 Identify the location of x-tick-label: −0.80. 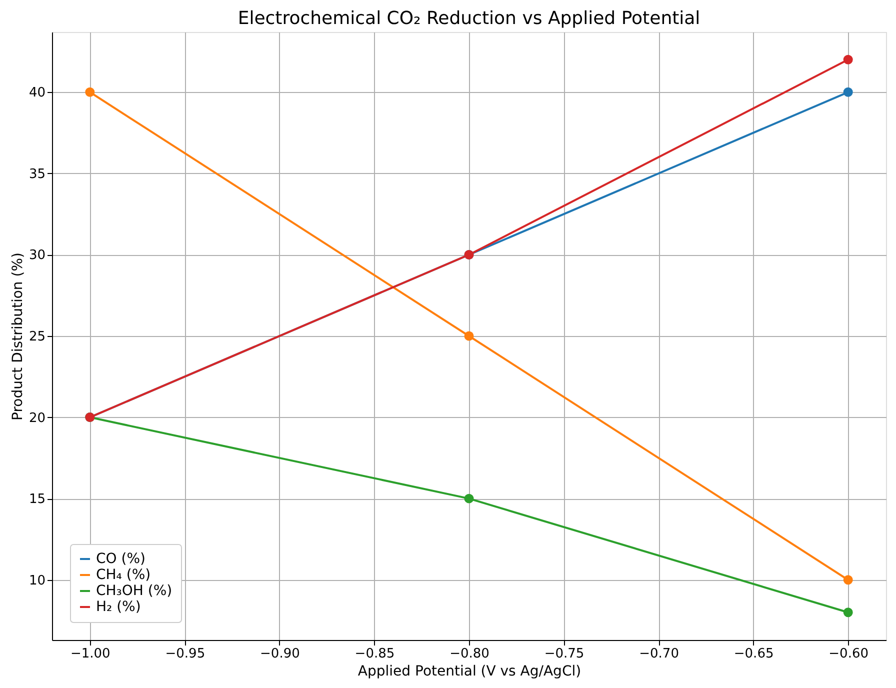
(470, 654).